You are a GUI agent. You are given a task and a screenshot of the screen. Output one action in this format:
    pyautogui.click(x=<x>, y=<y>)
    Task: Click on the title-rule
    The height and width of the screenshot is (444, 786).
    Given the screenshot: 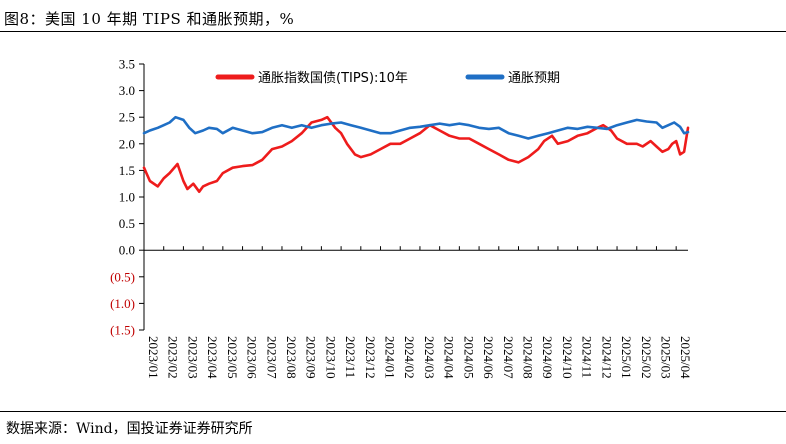 What is the action you would take?
    pyautogui.click(x=393, y=31)
    